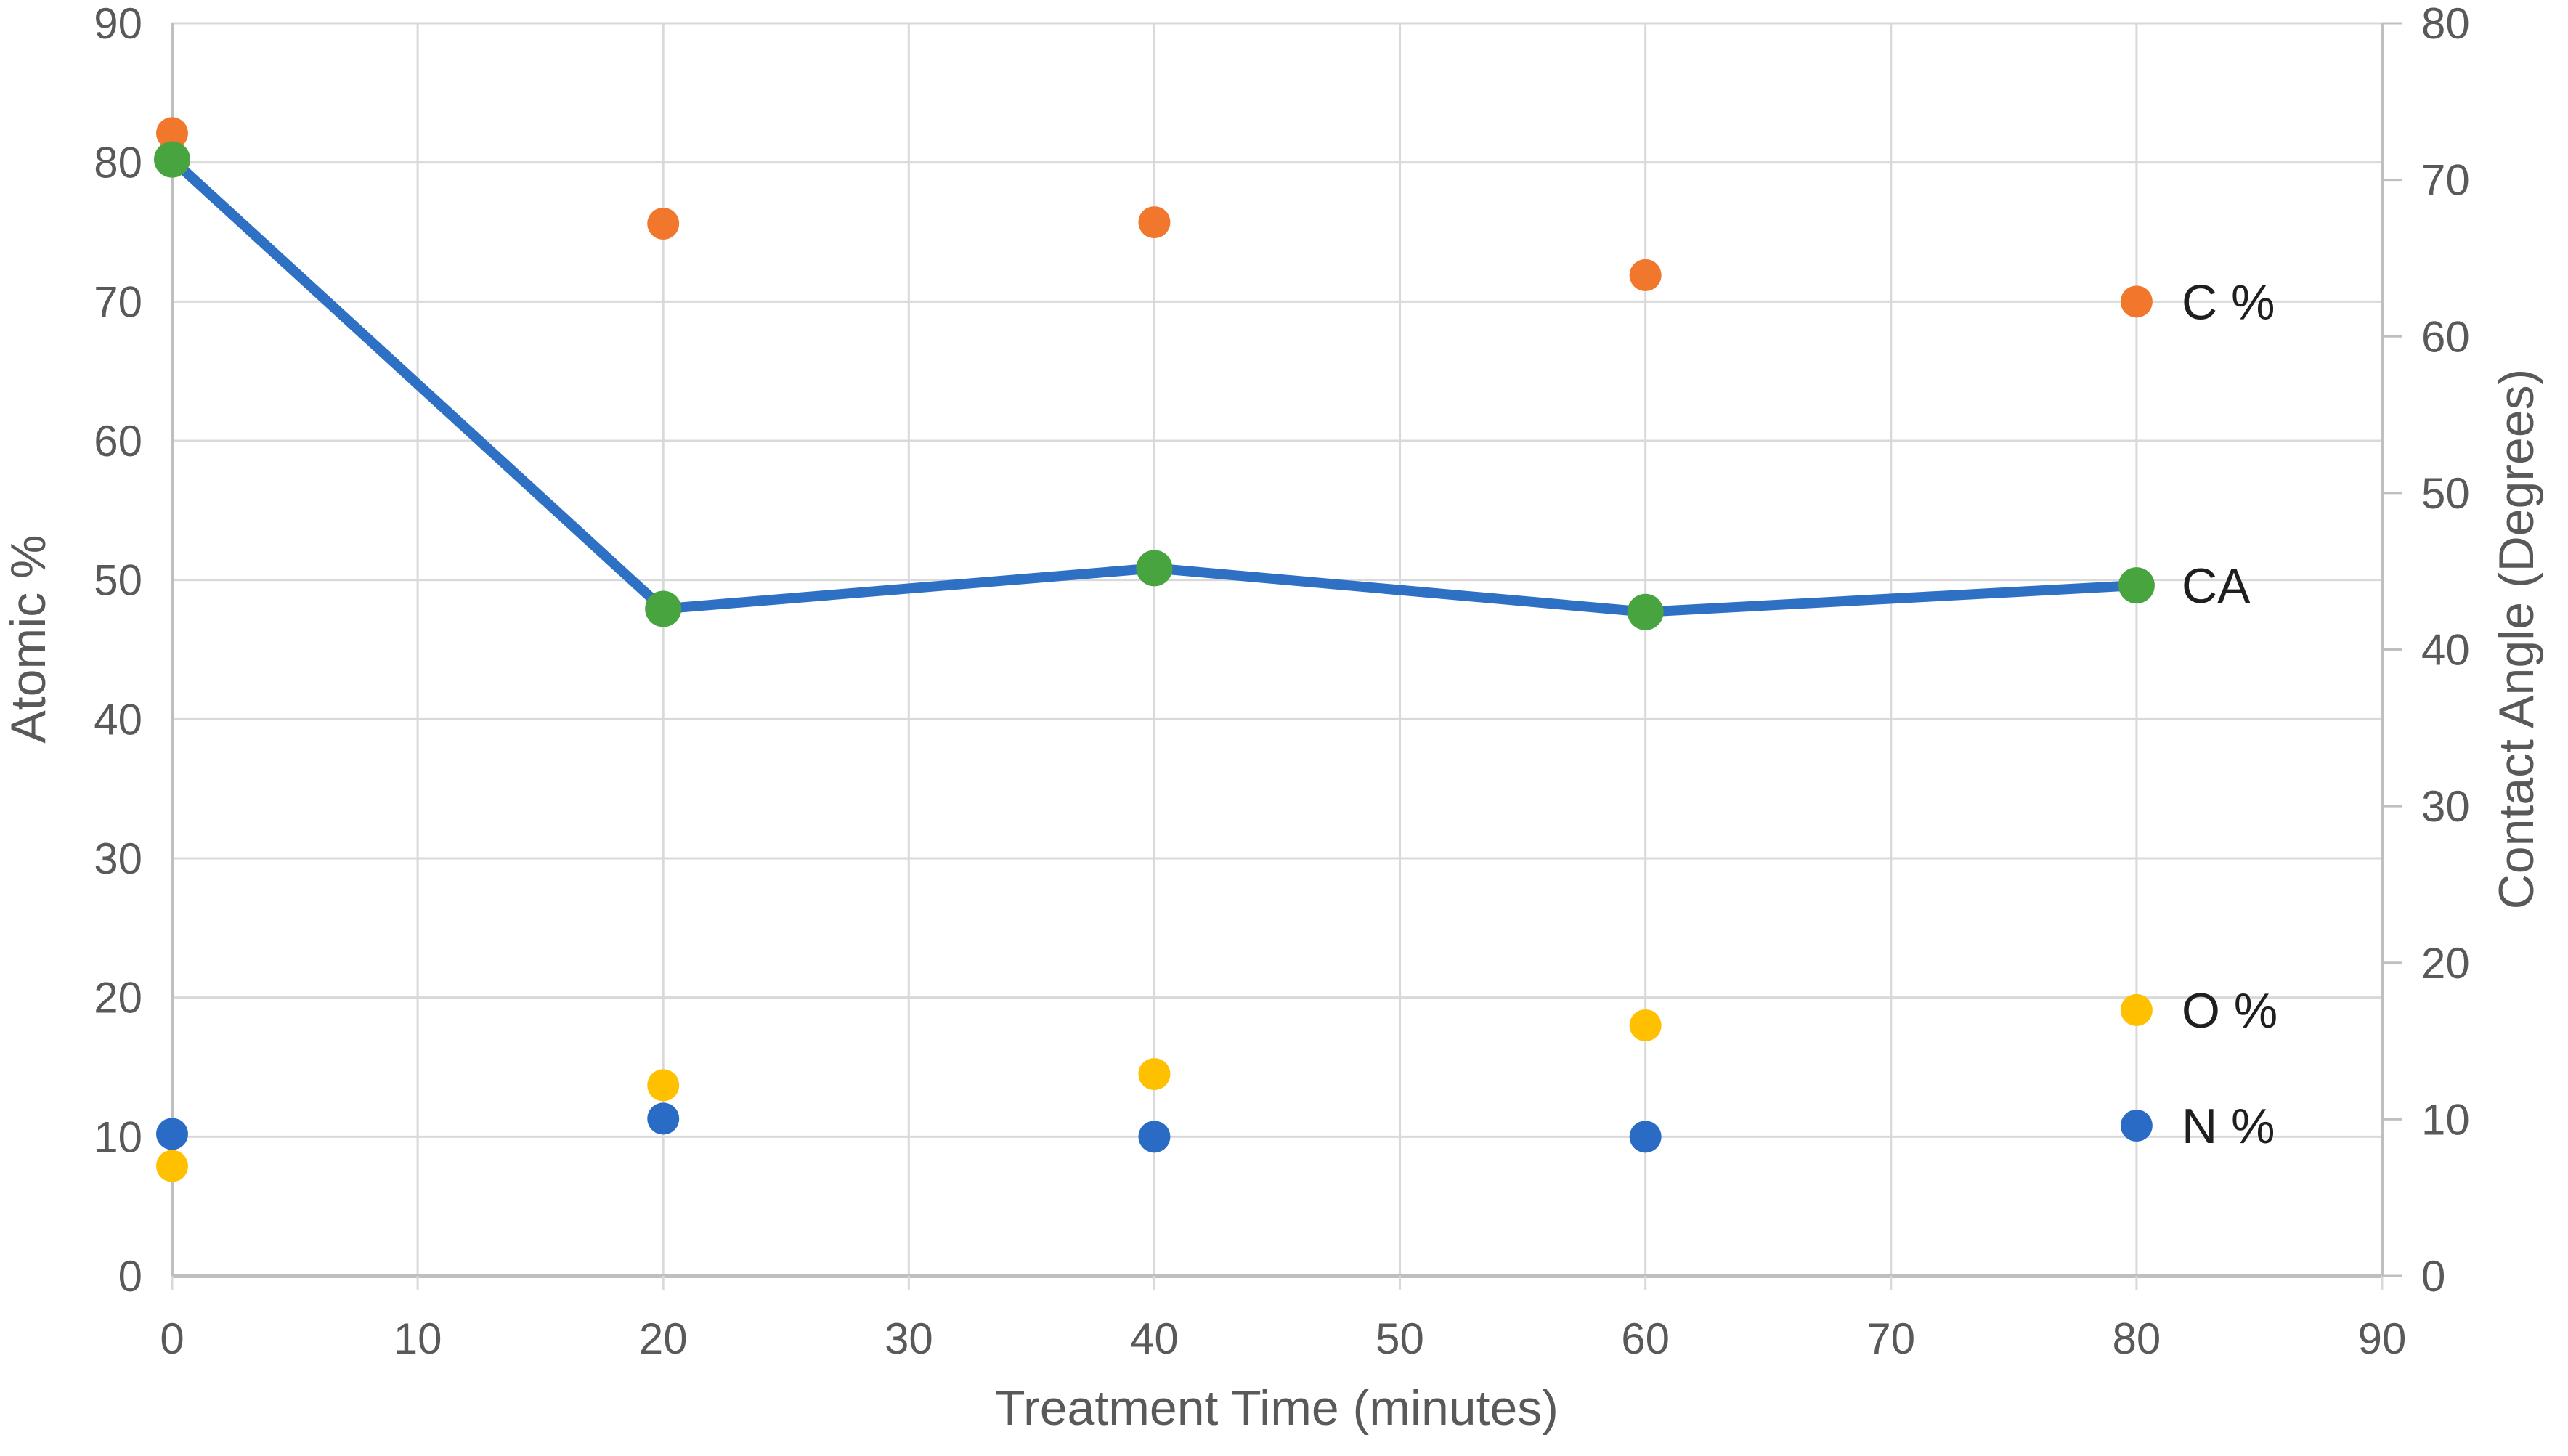 This screenshot has width=2568, height=1456. I want to click on left-axis-tick-label: 20, so click(118, 998).